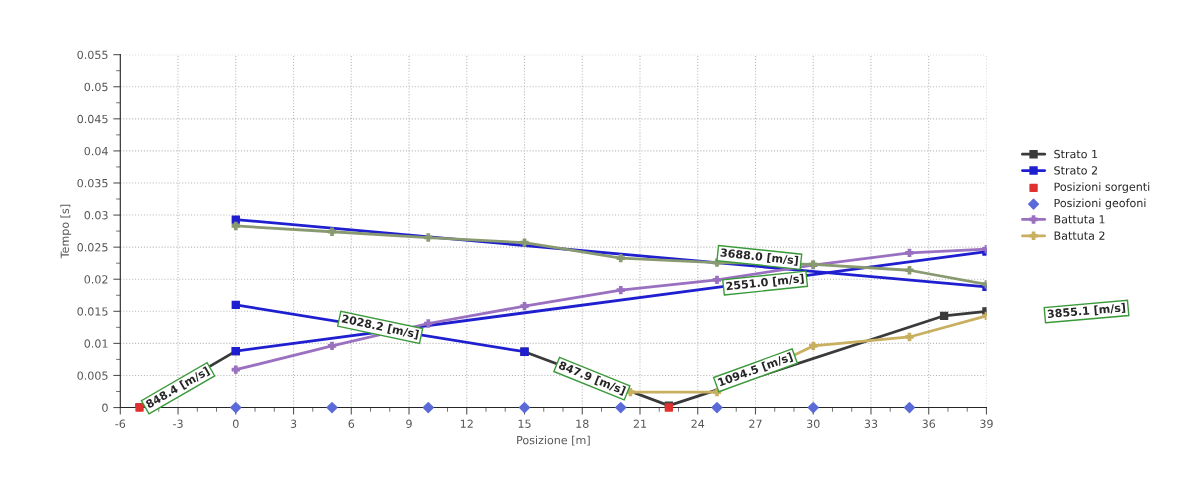  Describe the element at coordinates (640, 423) in the screenshot. I see `x-tick-label: 21` at that location.